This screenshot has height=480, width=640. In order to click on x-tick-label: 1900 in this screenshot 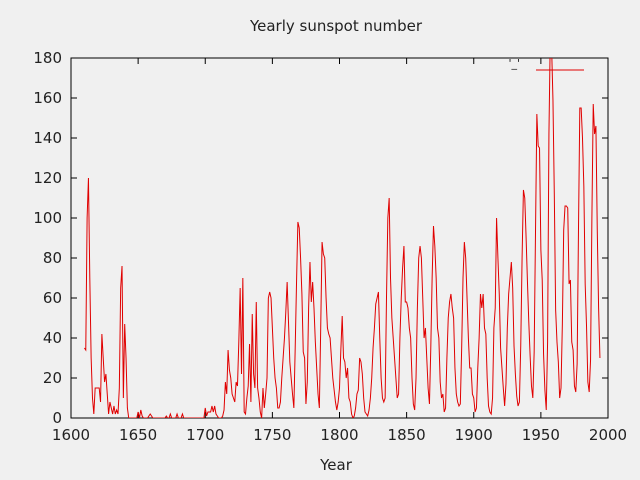, I will do `click(474, 435)`.